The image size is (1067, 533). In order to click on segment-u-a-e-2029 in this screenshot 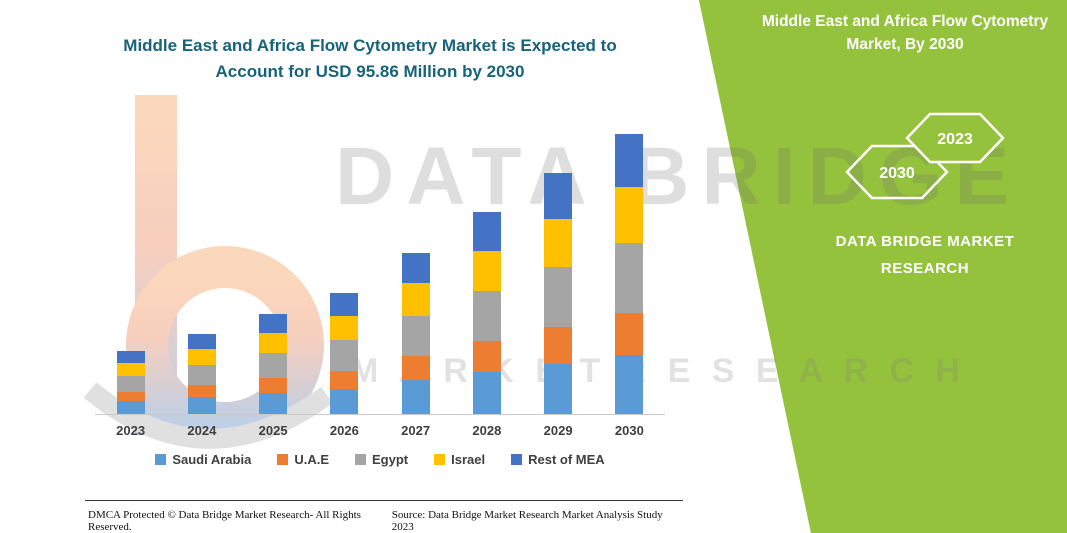, I will do `click(558, 345)`.